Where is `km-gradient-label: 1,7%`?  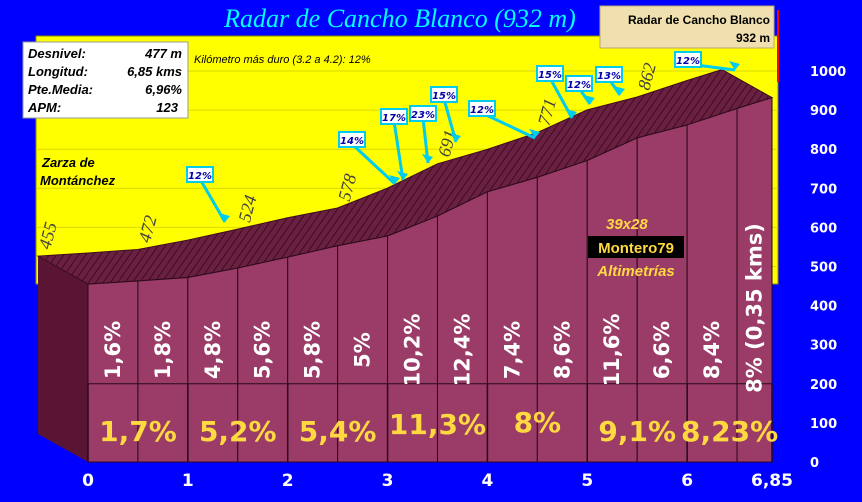
km-gradient-label: 1,7% is located at coordinates (138, 431).